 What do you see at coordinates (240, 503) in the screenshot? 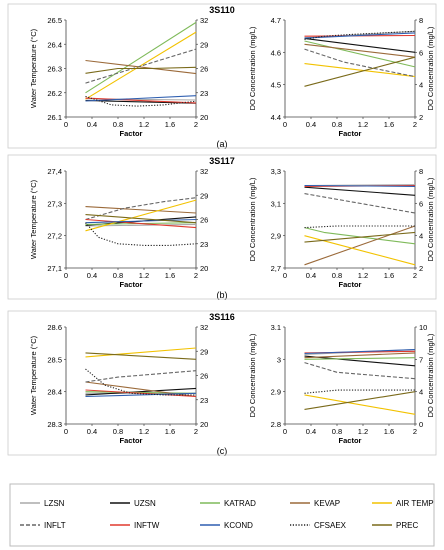
I see `legend-label: KATRAD` at bounding box center [240, 503].